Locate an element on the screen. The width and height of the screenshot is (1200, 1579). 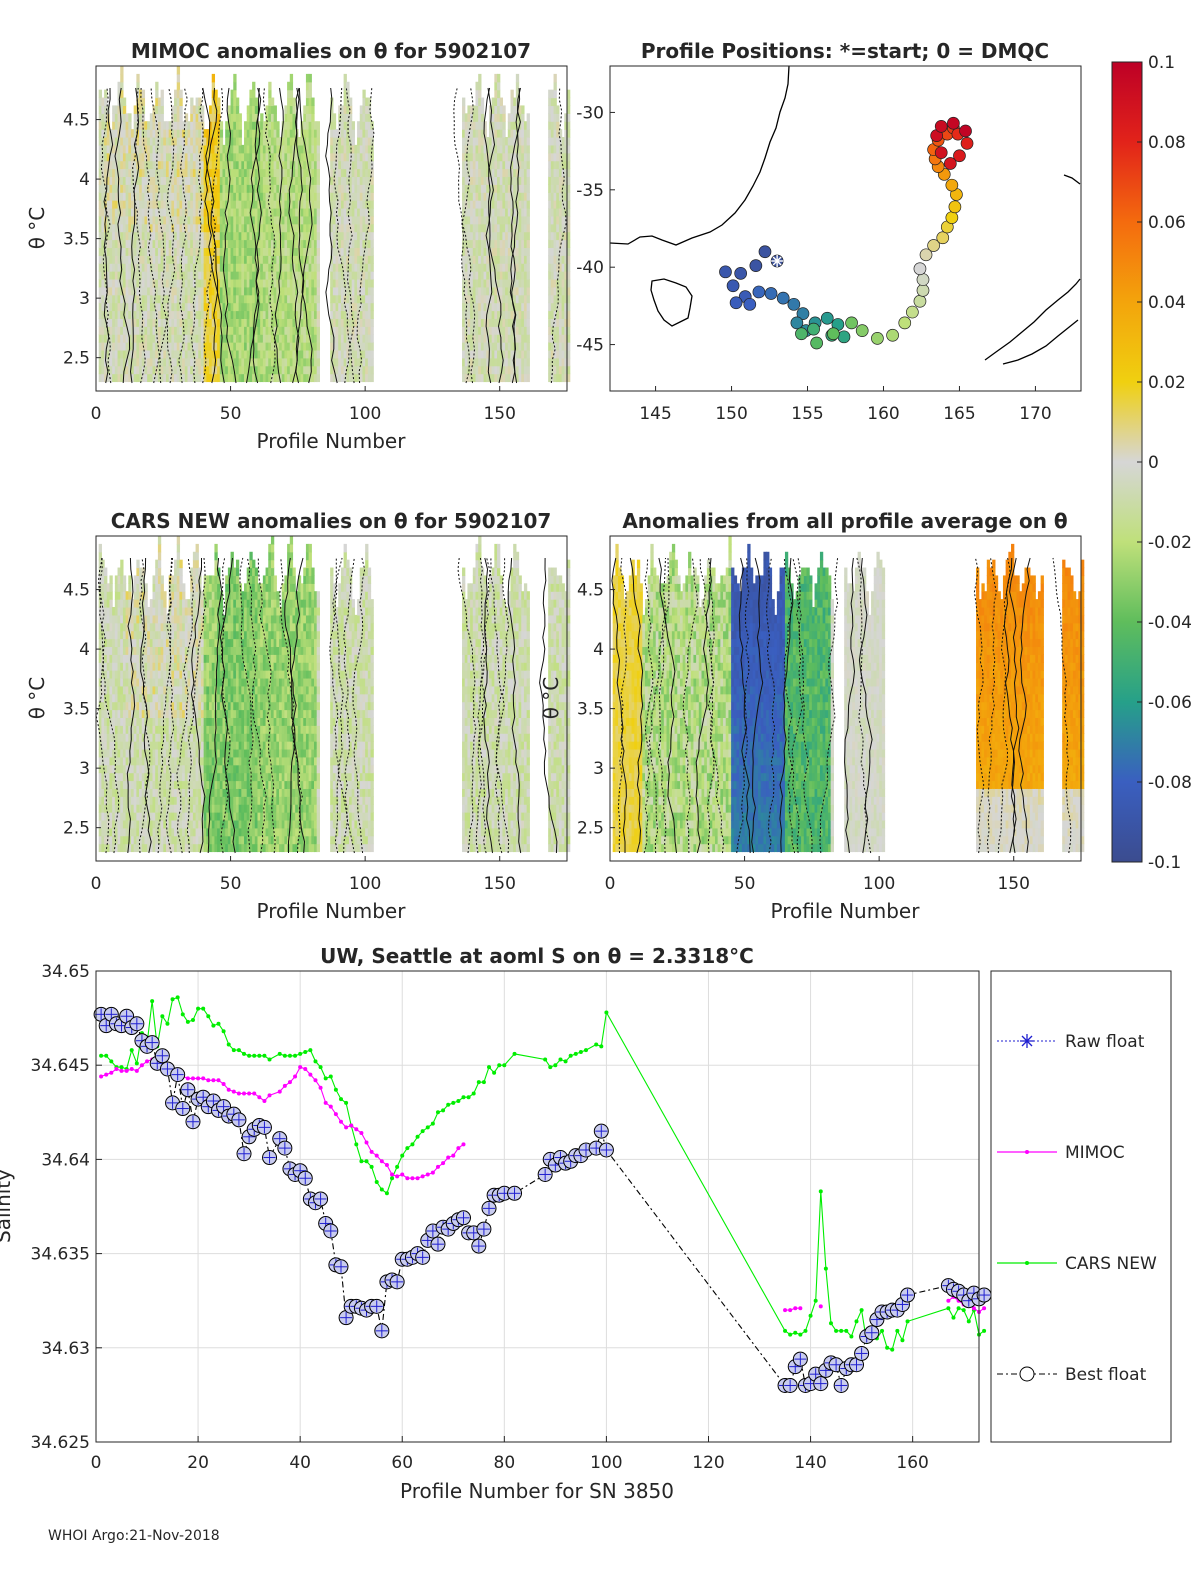
mimoc-ylabel: θ °C is located at coordinates (37, 228).